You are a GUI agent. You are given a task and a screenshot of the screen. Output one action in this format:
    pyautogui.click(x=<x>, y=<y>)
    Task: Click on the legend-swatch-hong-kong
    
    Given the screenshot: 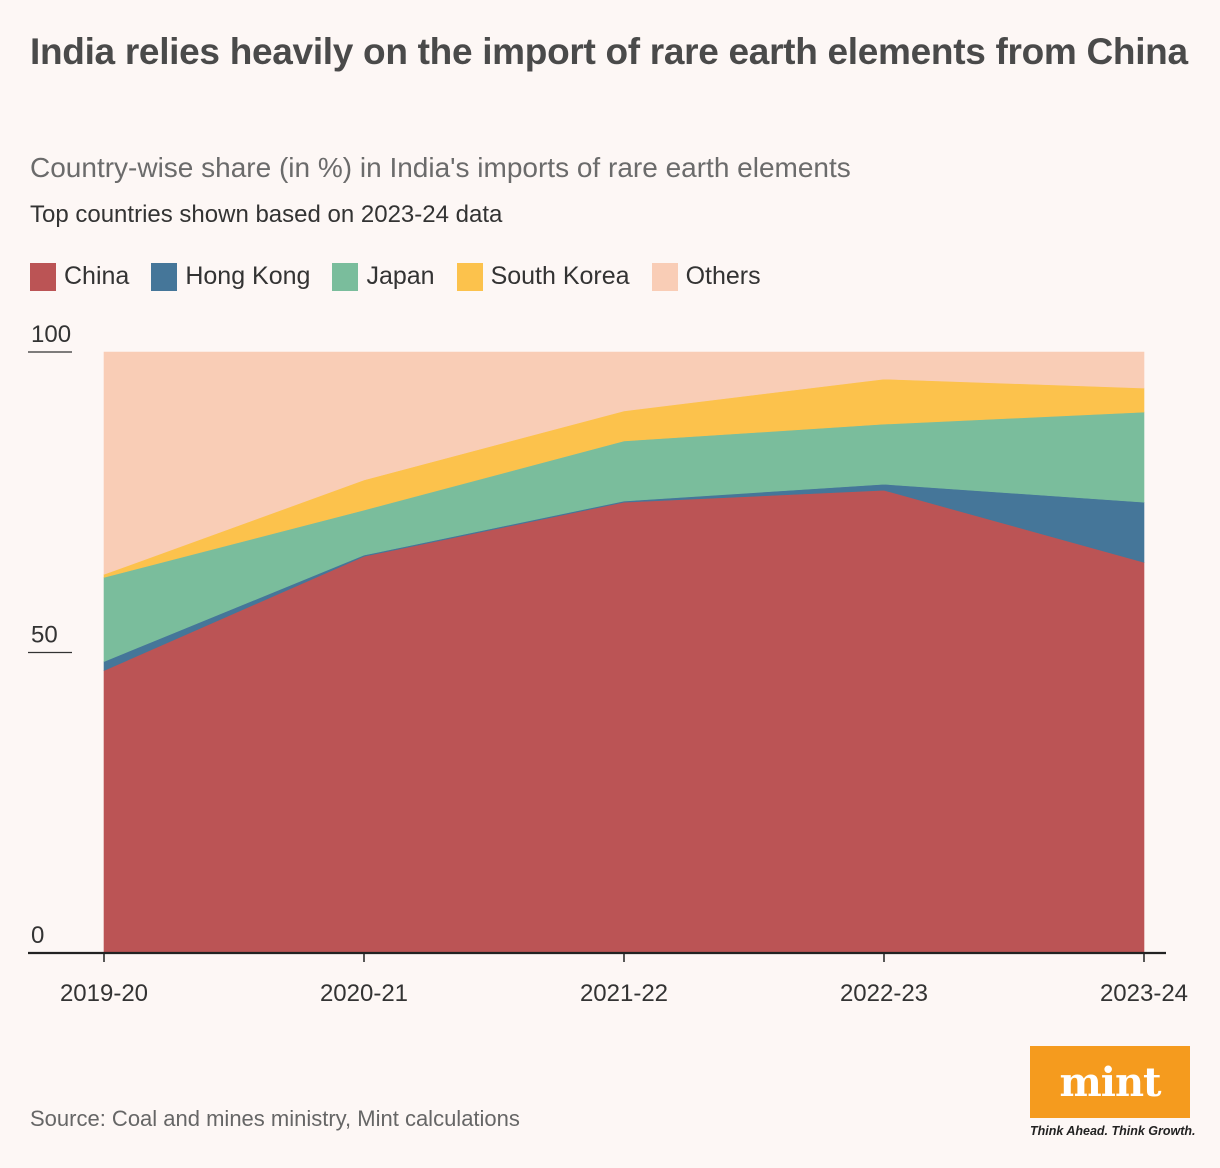 What is the action you would take?
    pyautogui.click(x=164, y=276)
    